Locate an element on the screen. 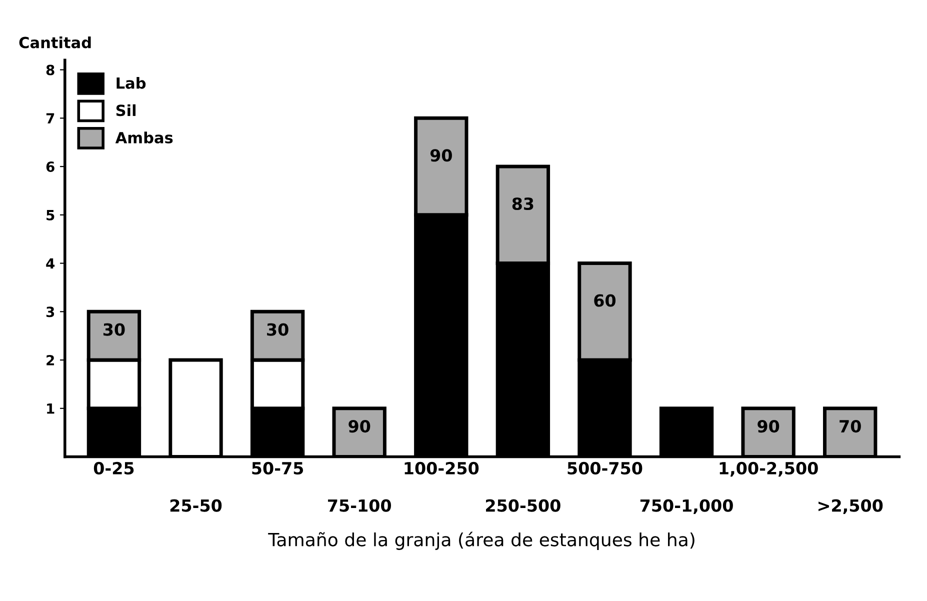 The height and width of the screenshot is (601, 927). y-tick-label: 4 is located at coordinates (50, 263).